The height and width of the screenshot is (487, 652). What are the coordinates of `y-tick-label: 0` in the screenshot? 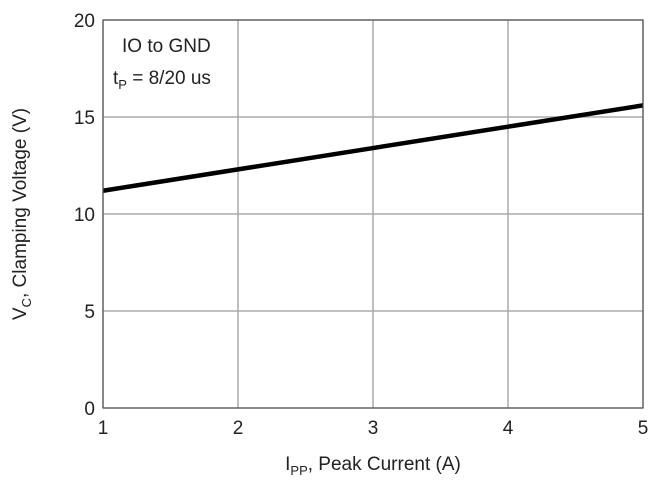 It's located at (89, 409).